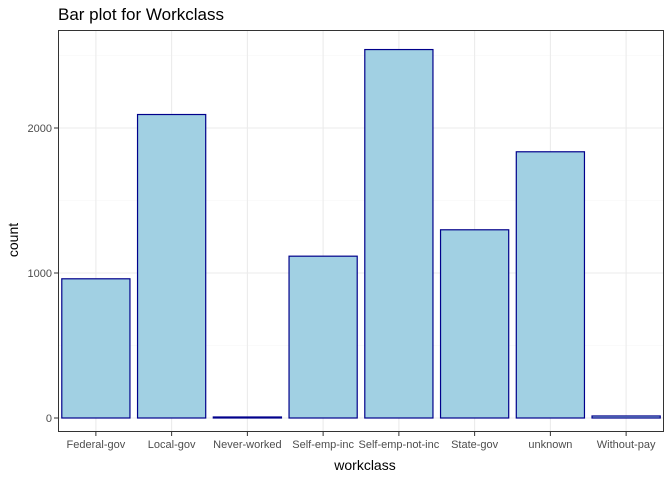 Image resolution: width=672 pixels, height=480 pixels. What do you see at coordinates (399, 445) in the screenshot?
I see `x-tick-label: Self-emp-not-inc` at bounding box center [399, 445].